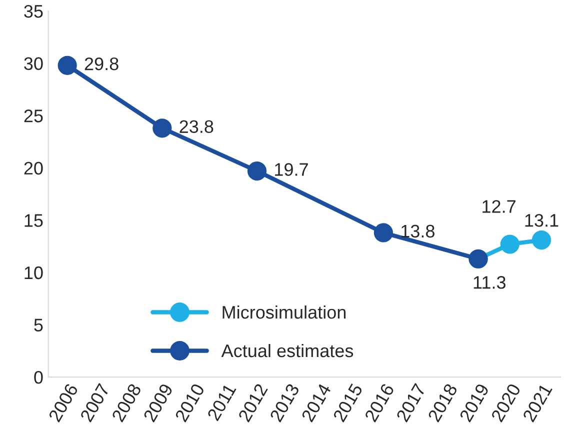  I want to click on legend-label: Actual estimates, so click(287, 351).